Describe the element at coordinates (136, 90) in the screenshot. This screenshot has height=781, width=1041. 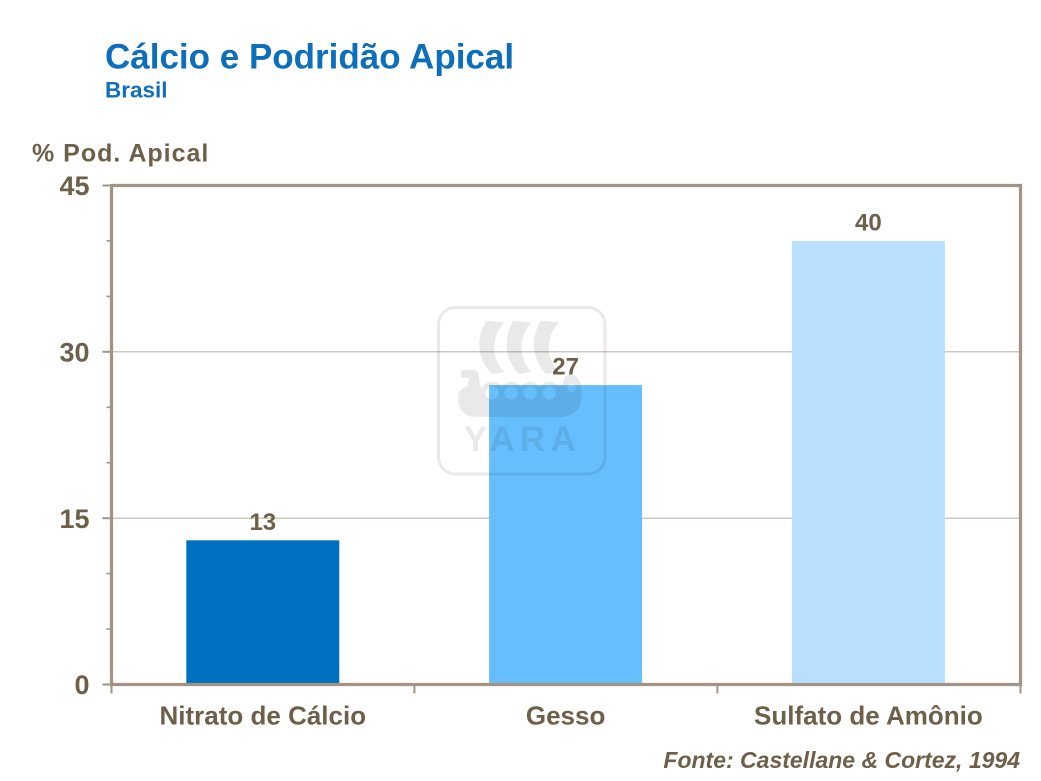
I see `svg-text: Brasil` at that location.